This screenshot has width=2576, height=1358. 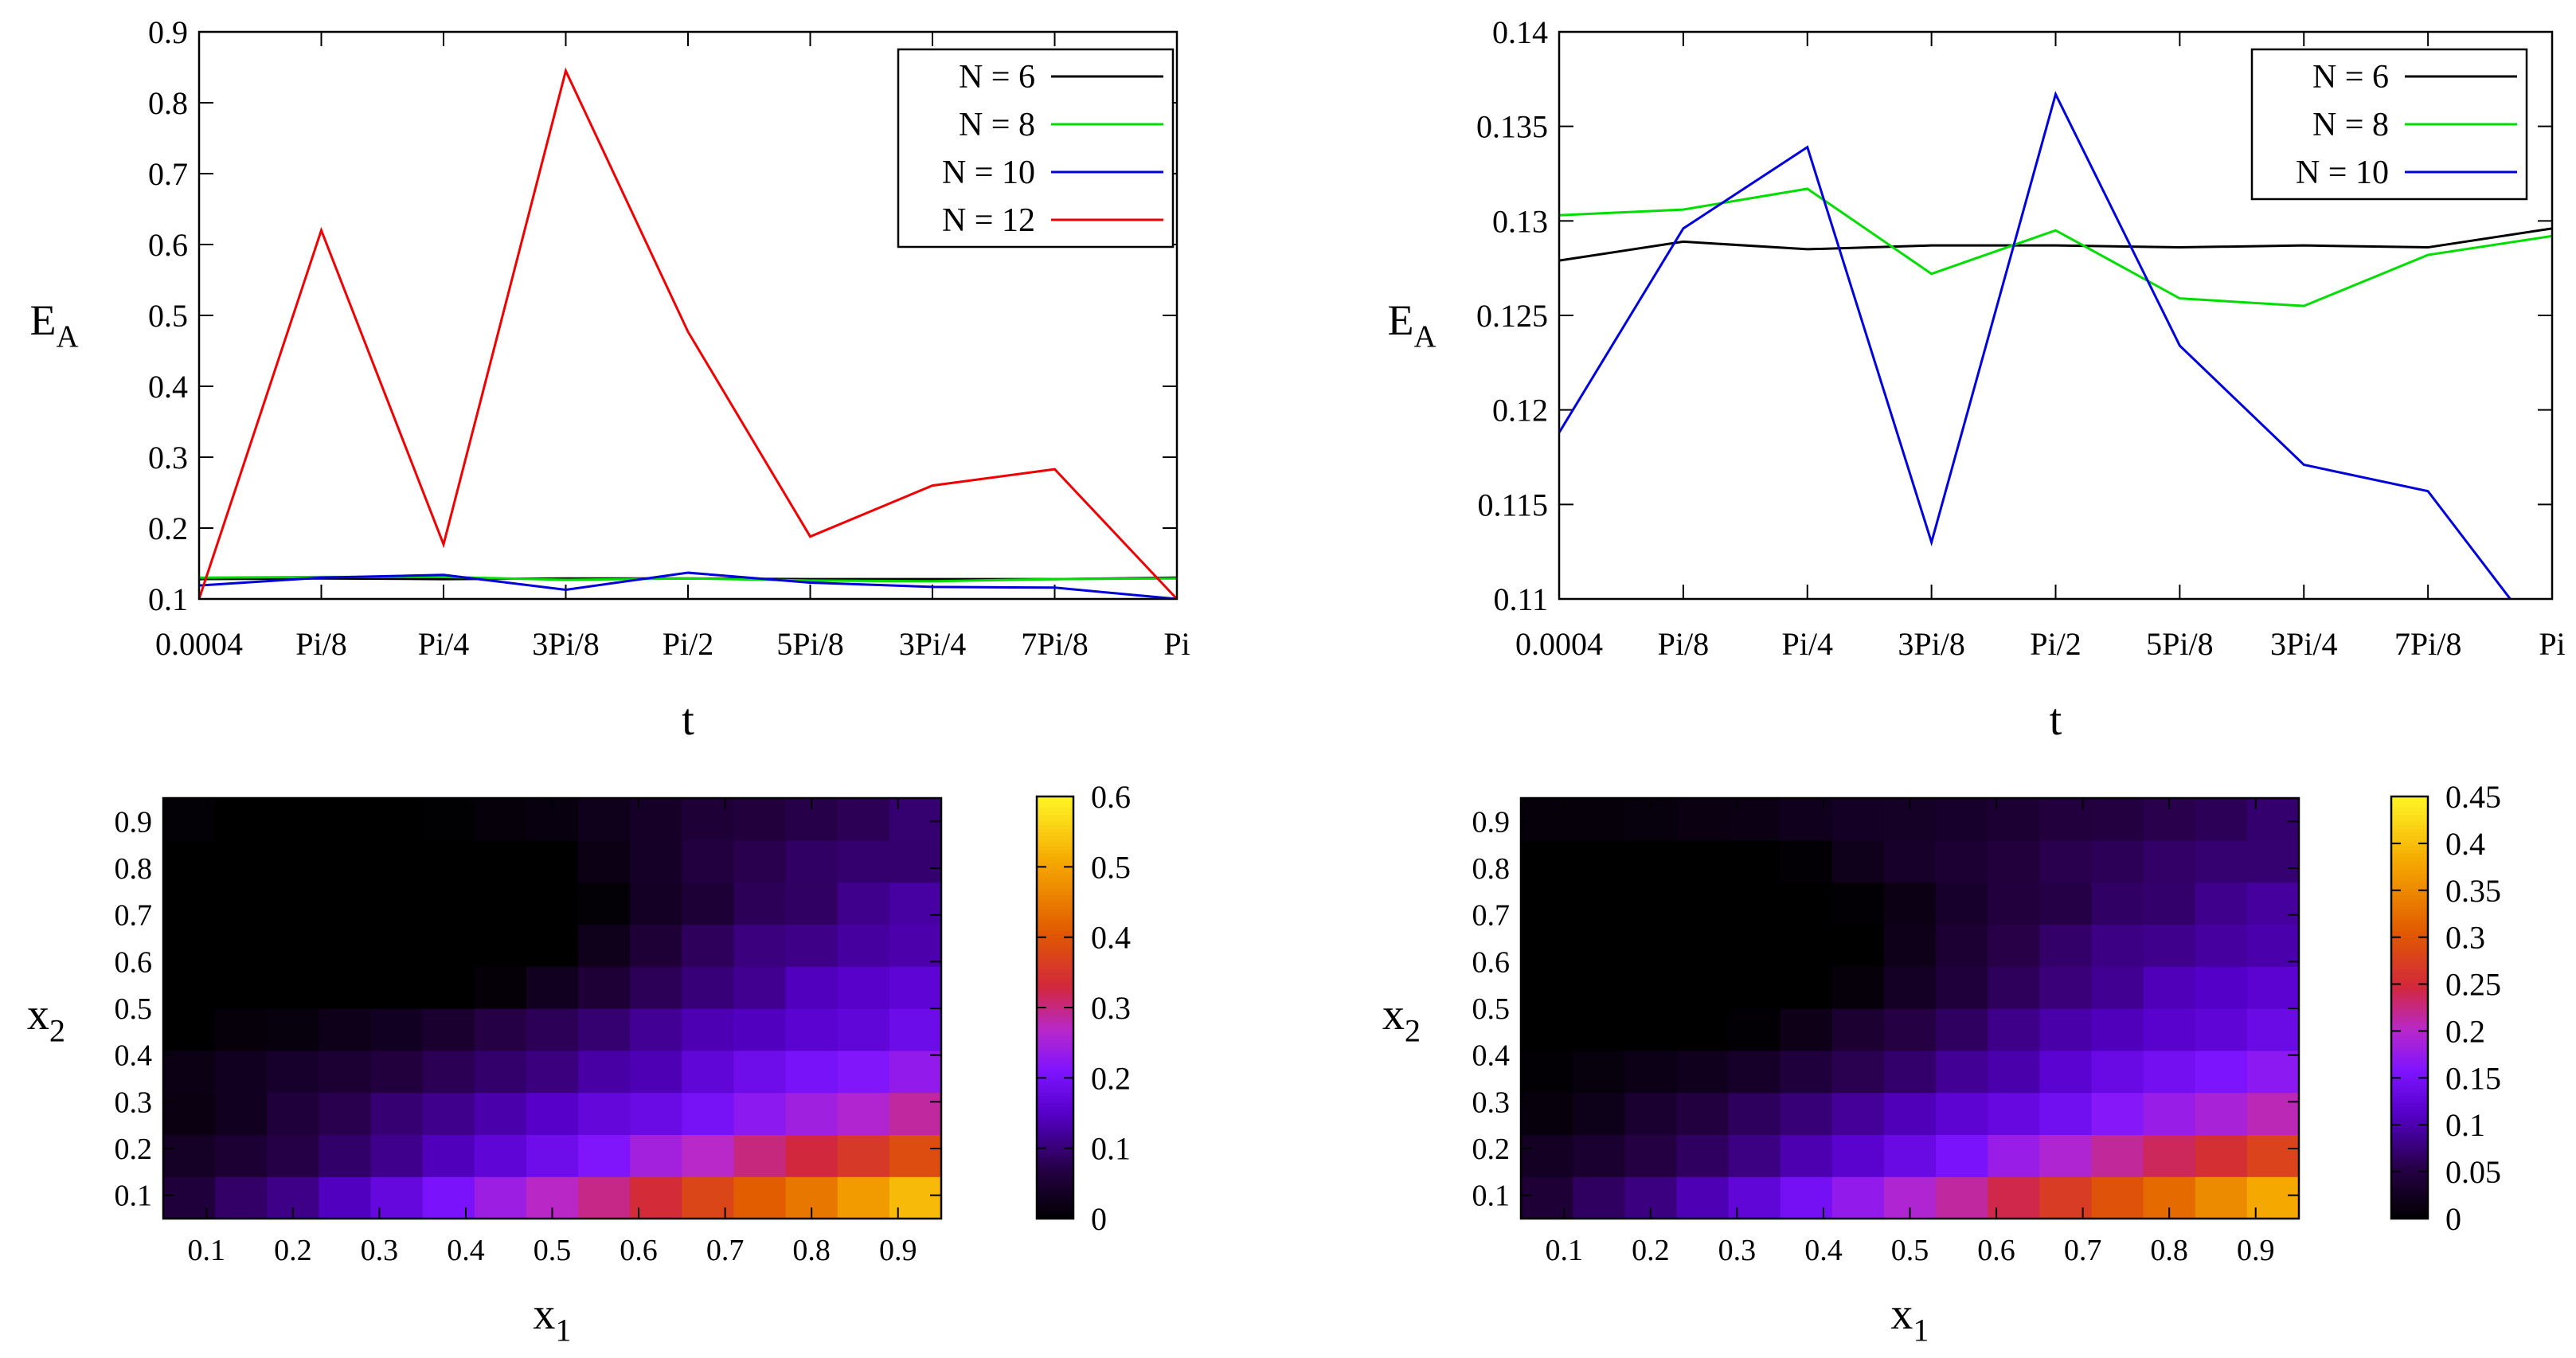 What do you see at coordinates (1807, 644) in the screenshot?
I see `x-tick-label: Pi/4` at bounding box center [1807, 644].